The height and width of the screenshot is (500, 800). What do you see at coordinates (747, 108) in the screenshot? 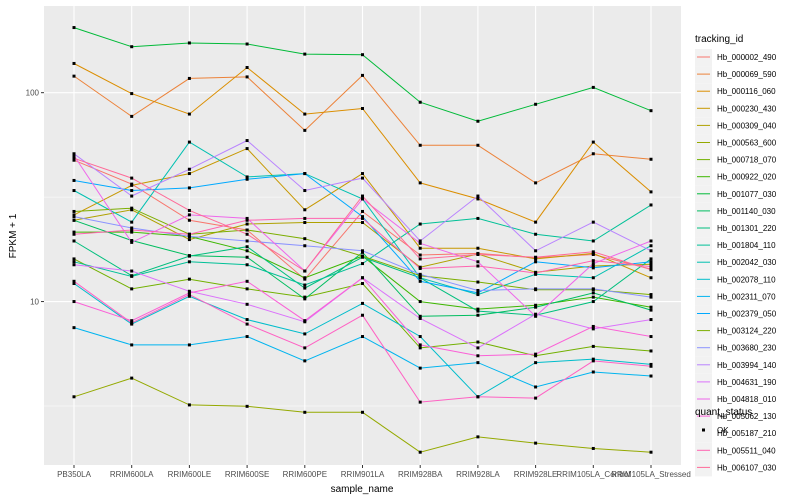
I see `legend-label: Hb_000230_430` at bounding box center [747, 108].